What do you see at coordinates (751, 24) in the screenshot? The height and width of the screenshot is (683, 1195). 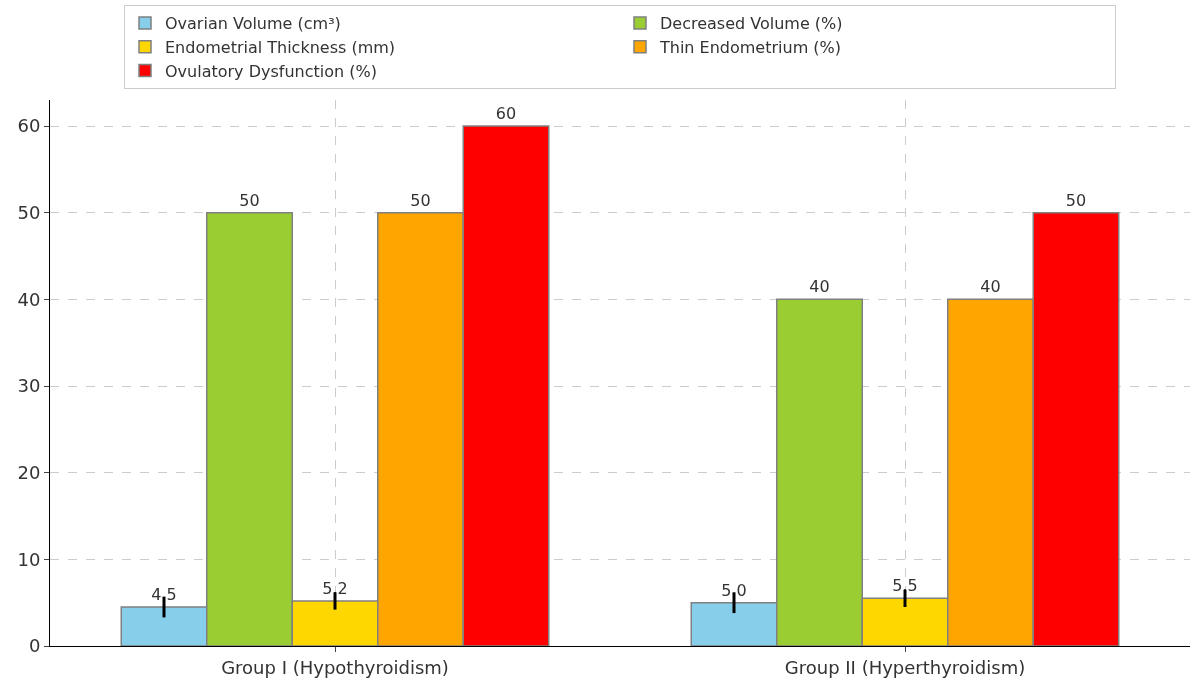 I see `legend-label: Decreased Volume (%)` at bounding box center [751, 24].